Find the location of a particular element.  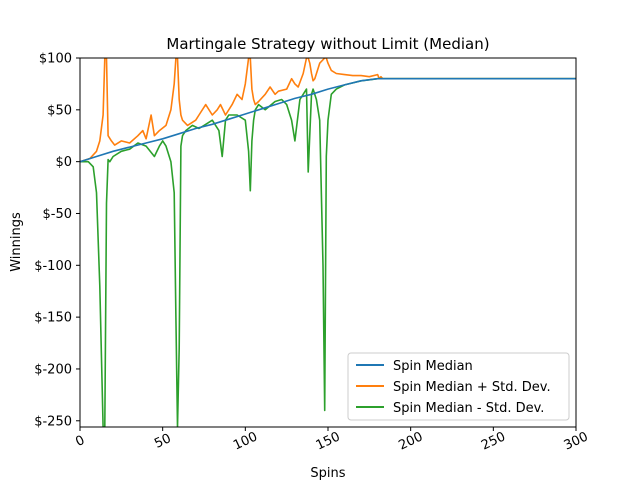

series-line-median is located at coordinates (328, 120).